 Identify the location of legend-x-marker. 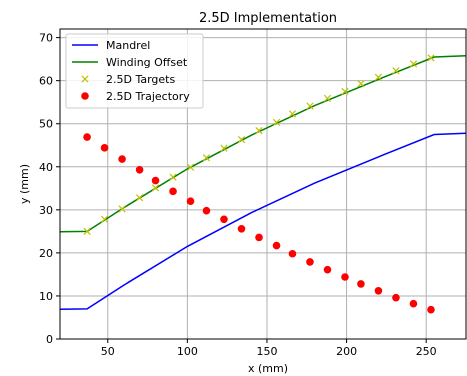
(85, 79).